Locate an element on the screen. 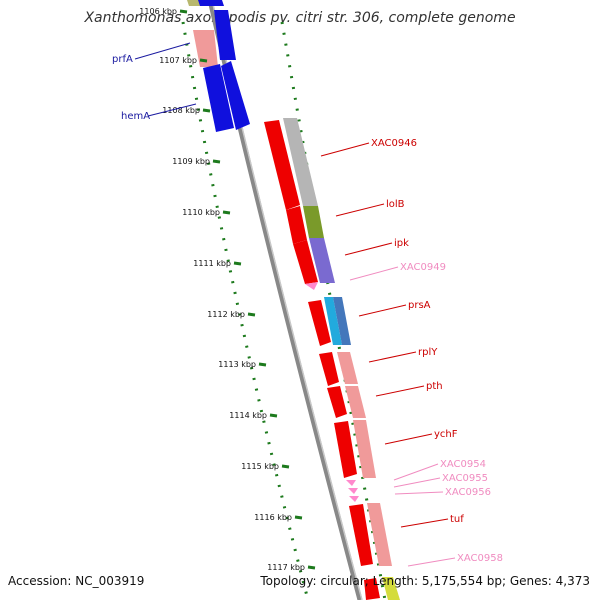 The image size is (600, 600). tick-label: 1113 kbp is located at coordinates (237, 364).